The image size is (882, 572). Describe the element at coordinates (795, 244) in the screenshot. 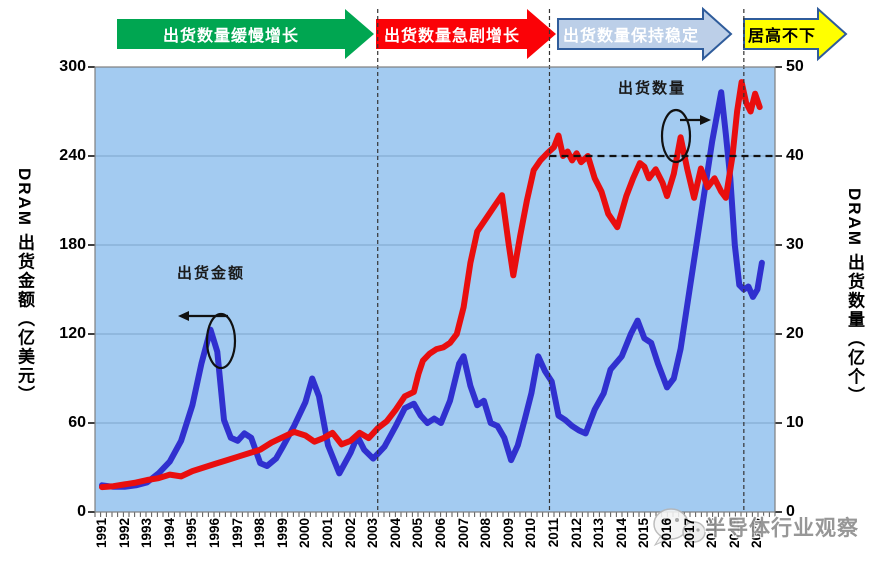

I see `right-axis-tick-label: 30` at that location.